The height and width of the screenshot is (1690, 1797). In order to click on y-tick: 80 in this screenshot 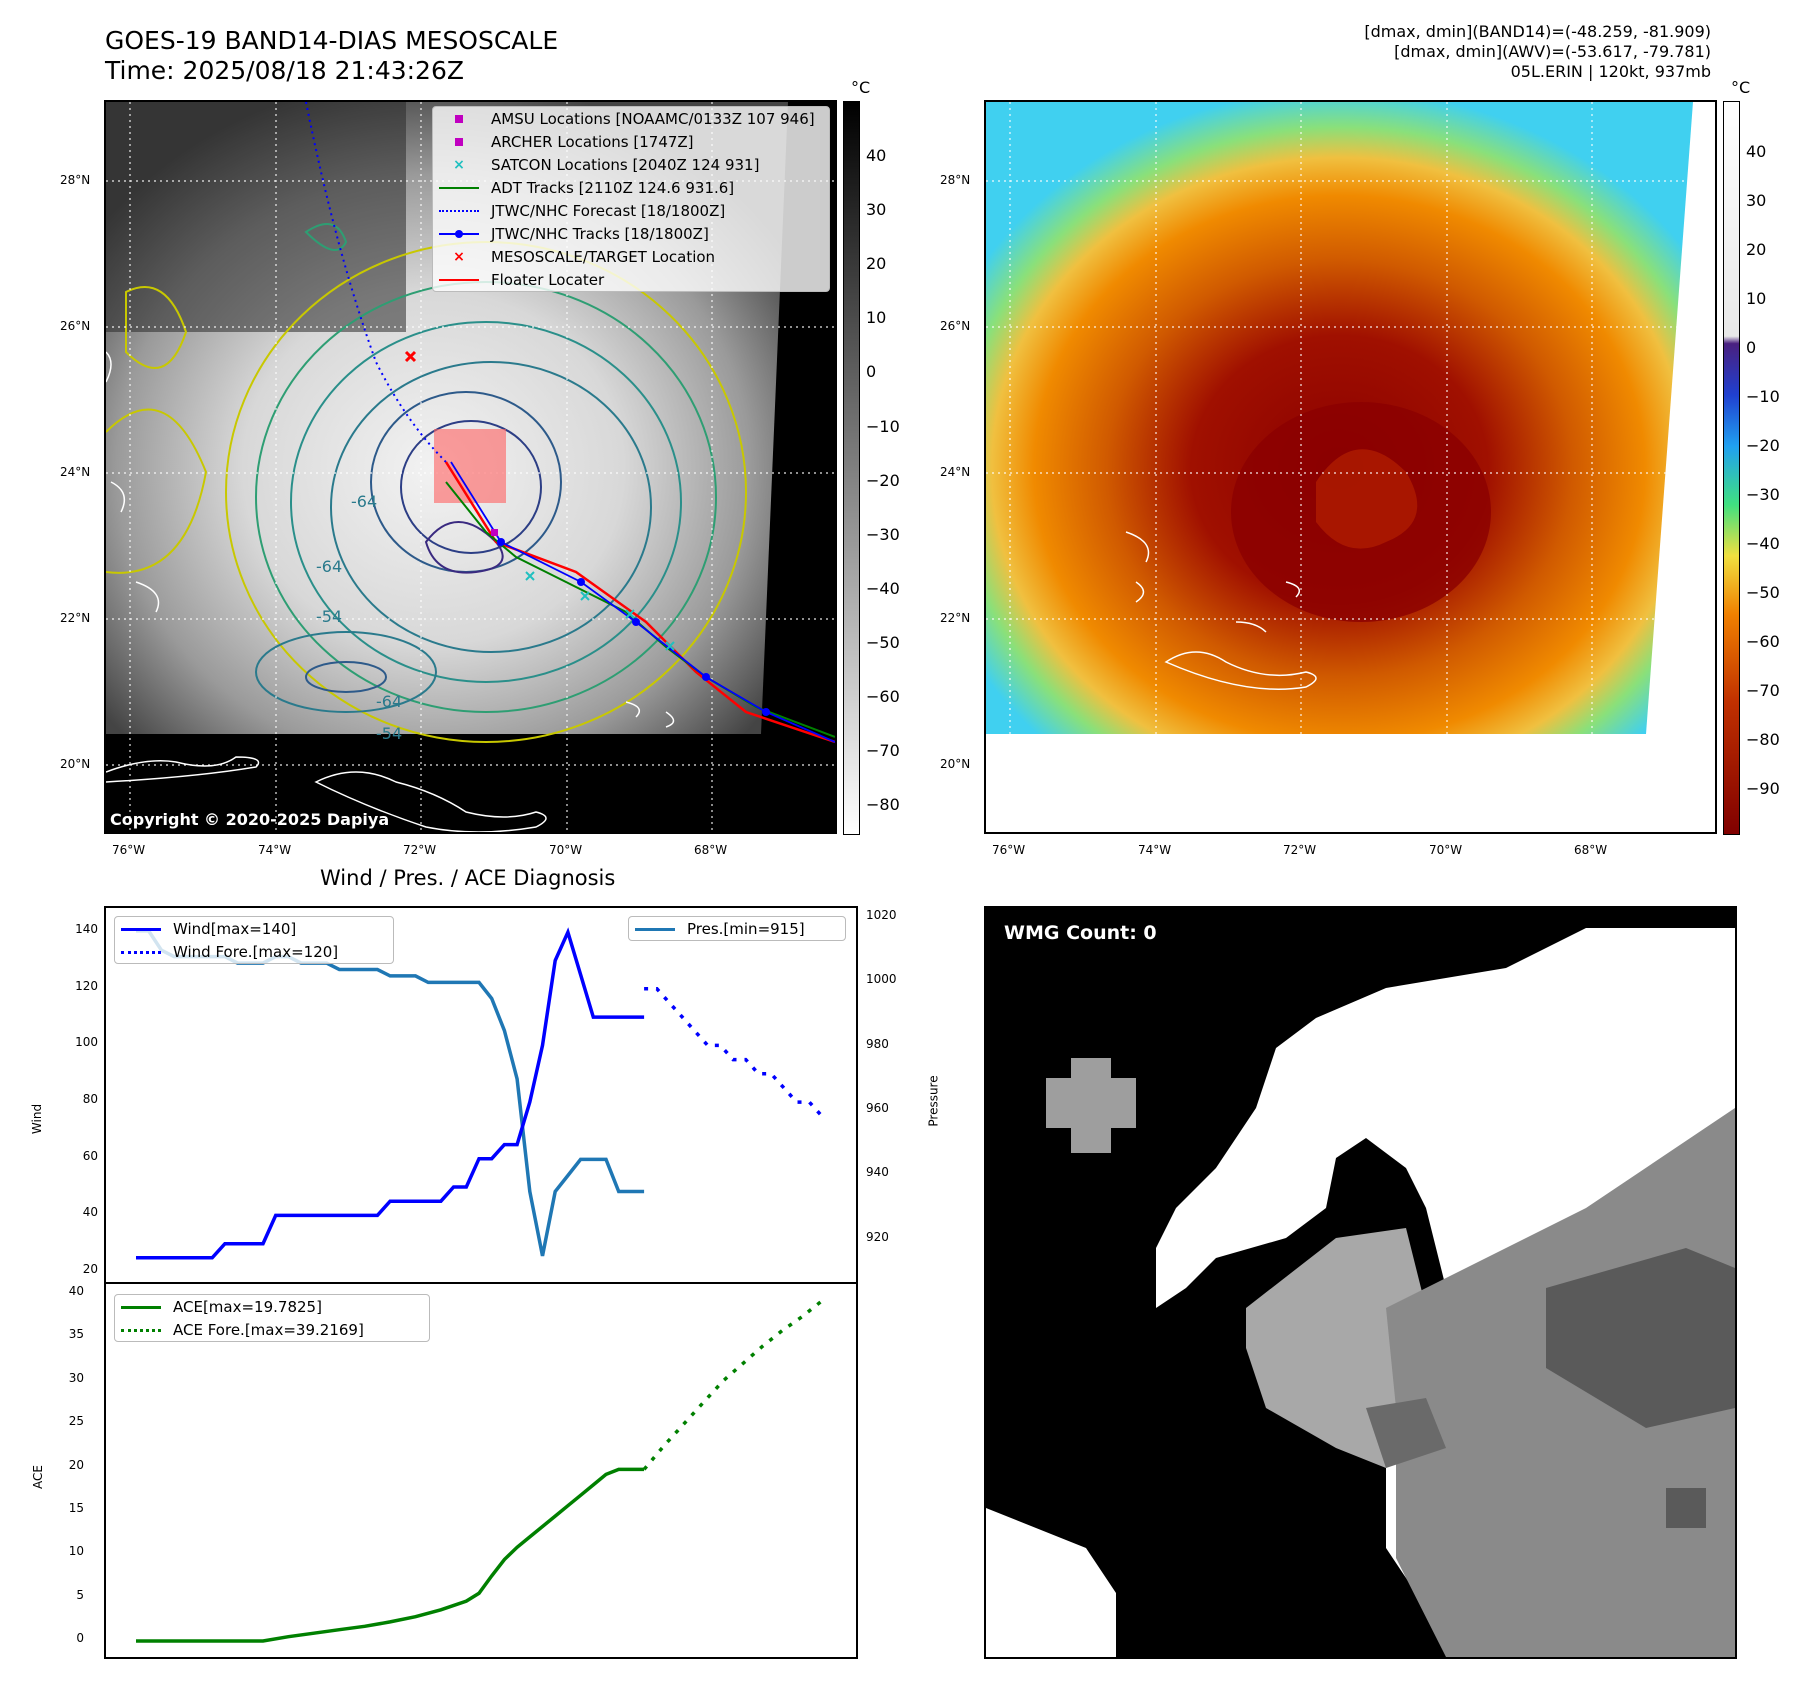, I will do `click(90, 1099)`.